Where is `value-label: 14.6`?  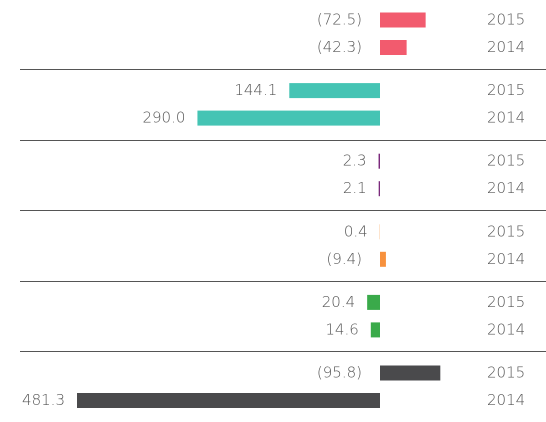
value-label: 14.6 is located at coordinates (341, 329).